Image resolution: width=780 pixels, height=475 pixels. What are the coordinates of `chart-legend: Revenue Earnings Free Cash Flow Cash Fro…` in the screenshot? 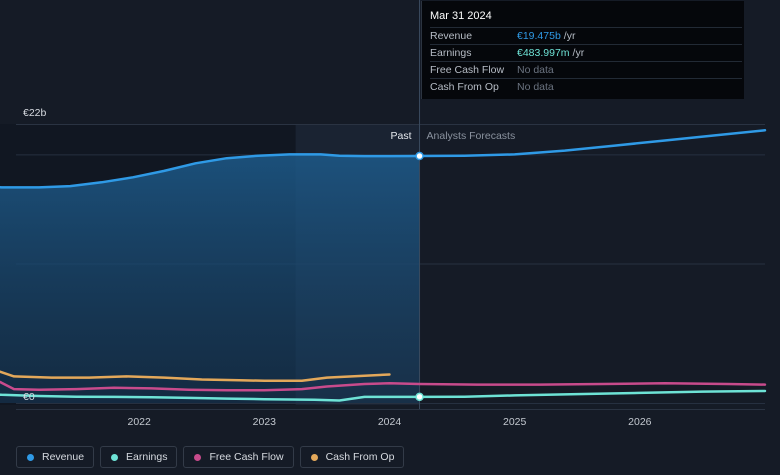 It's located at (210, 457).